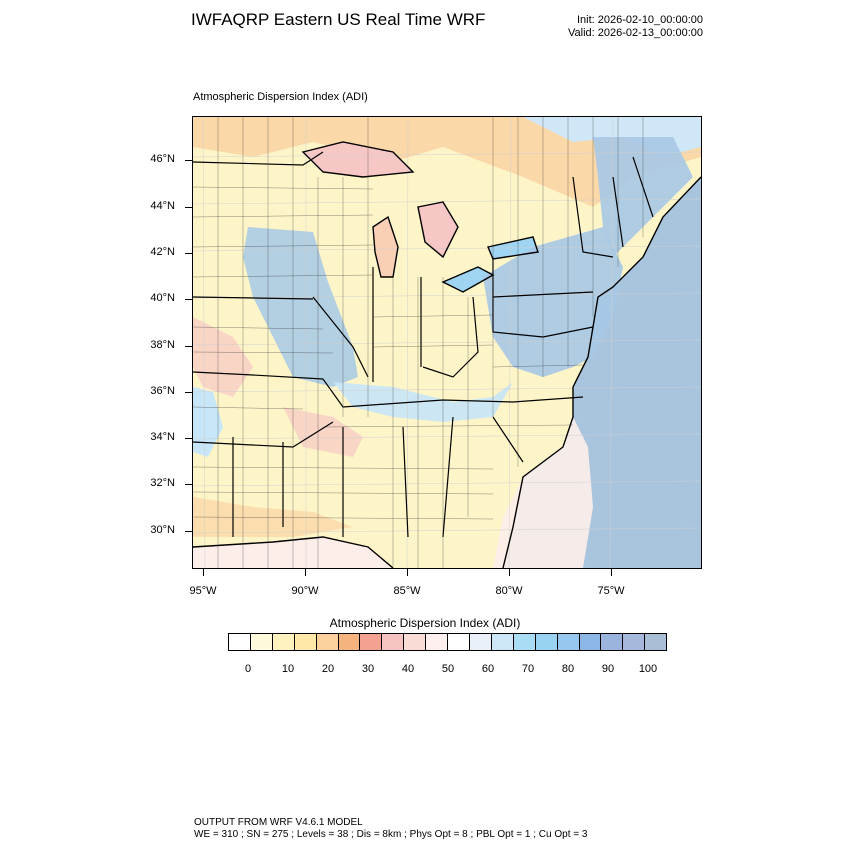 The width and height of the screenshot is (850, 850). I want to click on lon-label-85: 85°W, so click(407, 591).